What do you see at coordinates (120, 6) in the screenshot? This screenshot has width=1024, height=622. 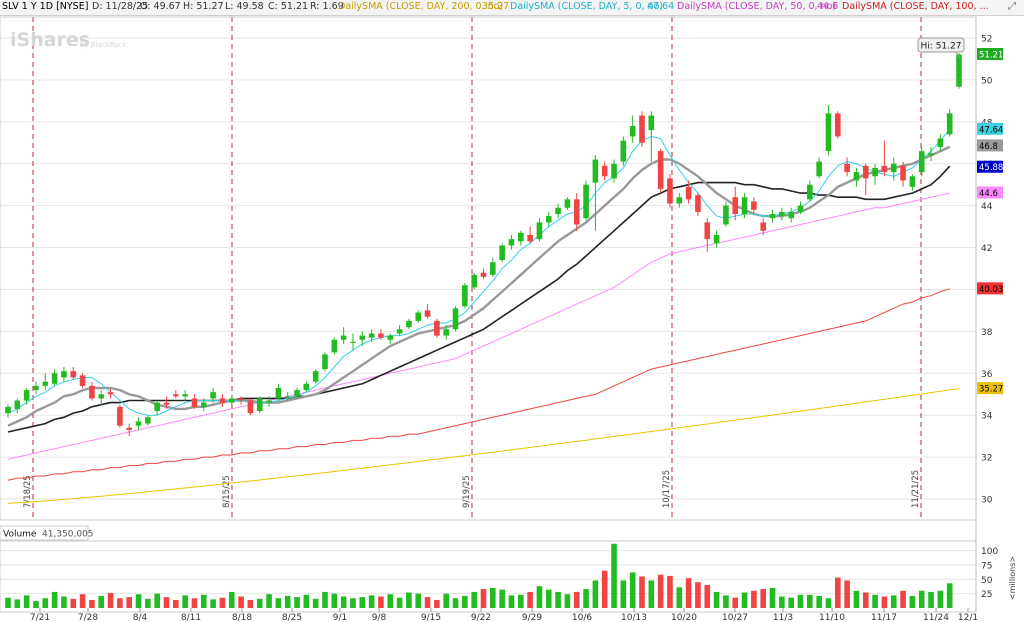 I see `date-readout: D: 11/28/25` at bounding box center [120, 6].